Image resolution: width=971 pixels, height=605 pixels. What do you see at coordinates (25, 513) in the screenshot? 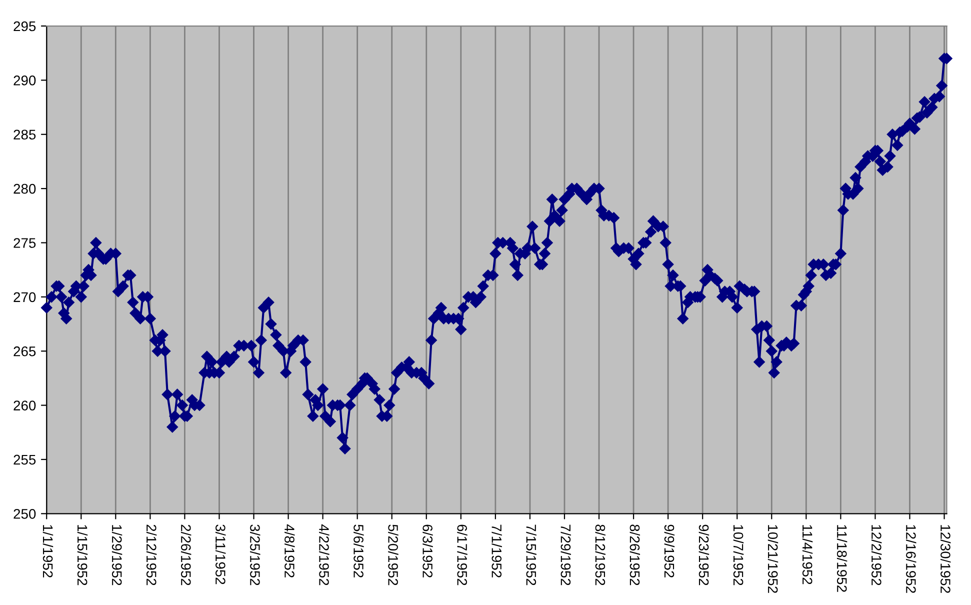
I see `y-tick-label: 250` at bounding box center [25, 513].